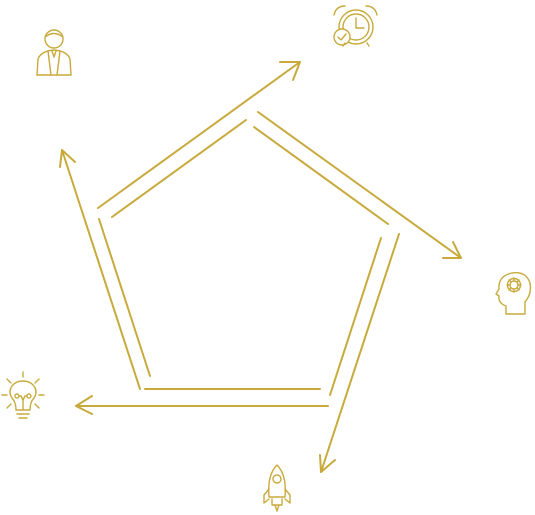 The width and height of the screenshot is (535, 515). Describe the element at coordinates (179, 168) in the screenshot. I see `inner-edge-top-left` at that location.